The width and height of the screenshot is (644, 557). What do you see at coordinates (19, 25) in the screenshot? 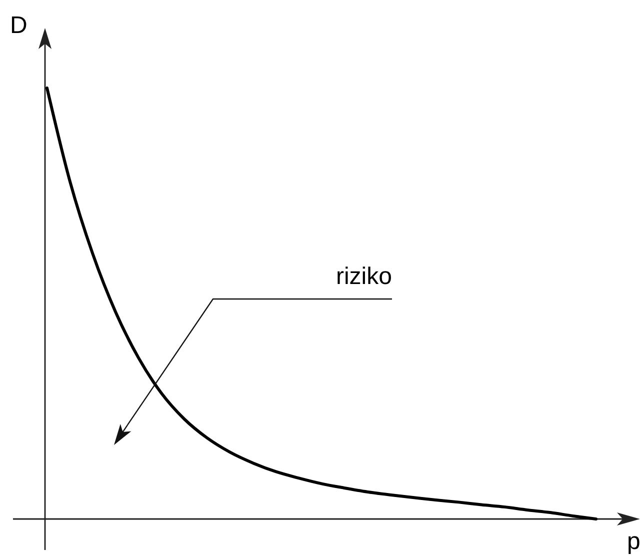
I see `y-axis-title: D` at bounding box center [19, 25].